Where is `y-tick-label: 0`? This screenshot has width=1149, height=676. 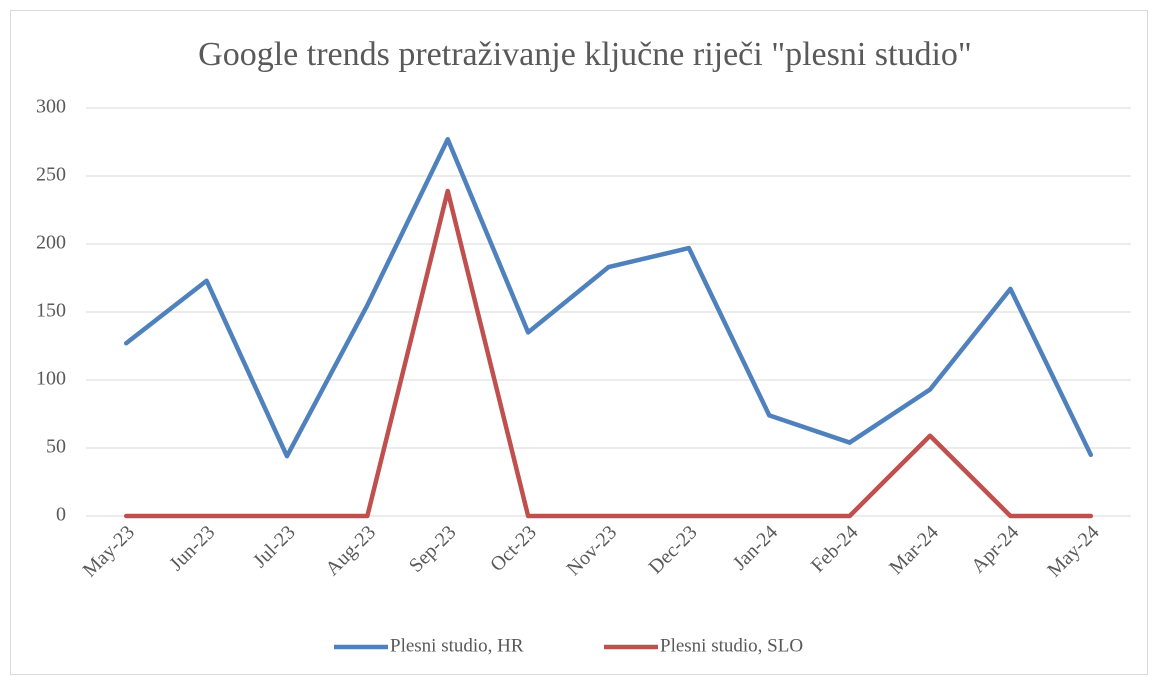 y-tick-label: 0 is located at coordinates (61, 515).